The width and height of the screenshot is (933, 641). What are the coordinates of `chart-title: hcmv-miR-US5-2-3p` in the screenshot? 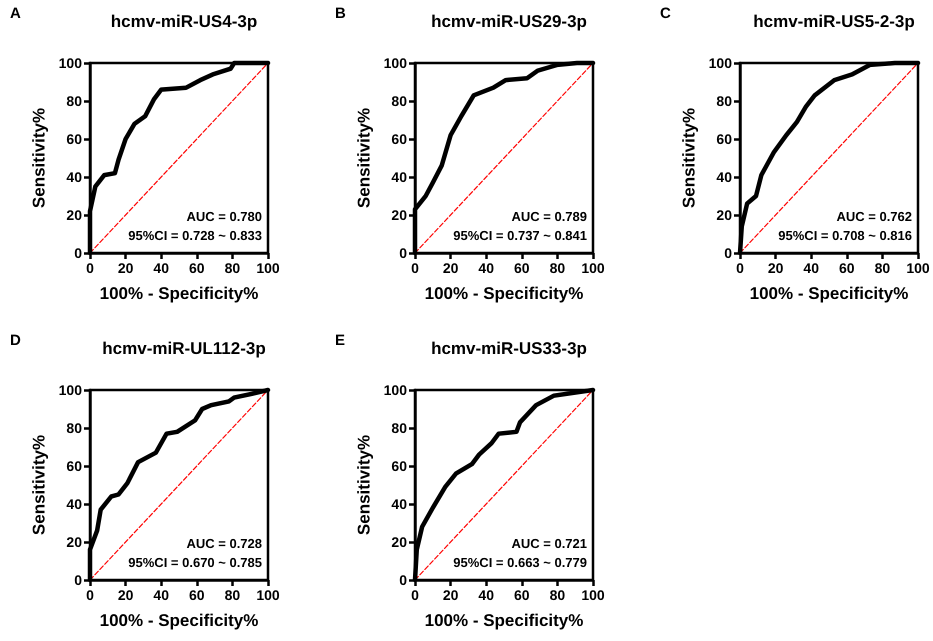 It's located at (834, 21).